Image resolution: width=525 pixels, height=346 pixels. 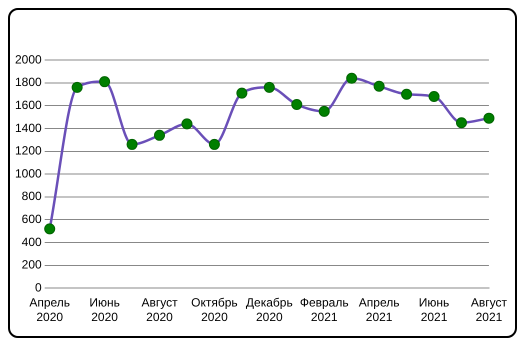 I want to click on x-tick-label: Август 2020, so click(x=159, y=310).